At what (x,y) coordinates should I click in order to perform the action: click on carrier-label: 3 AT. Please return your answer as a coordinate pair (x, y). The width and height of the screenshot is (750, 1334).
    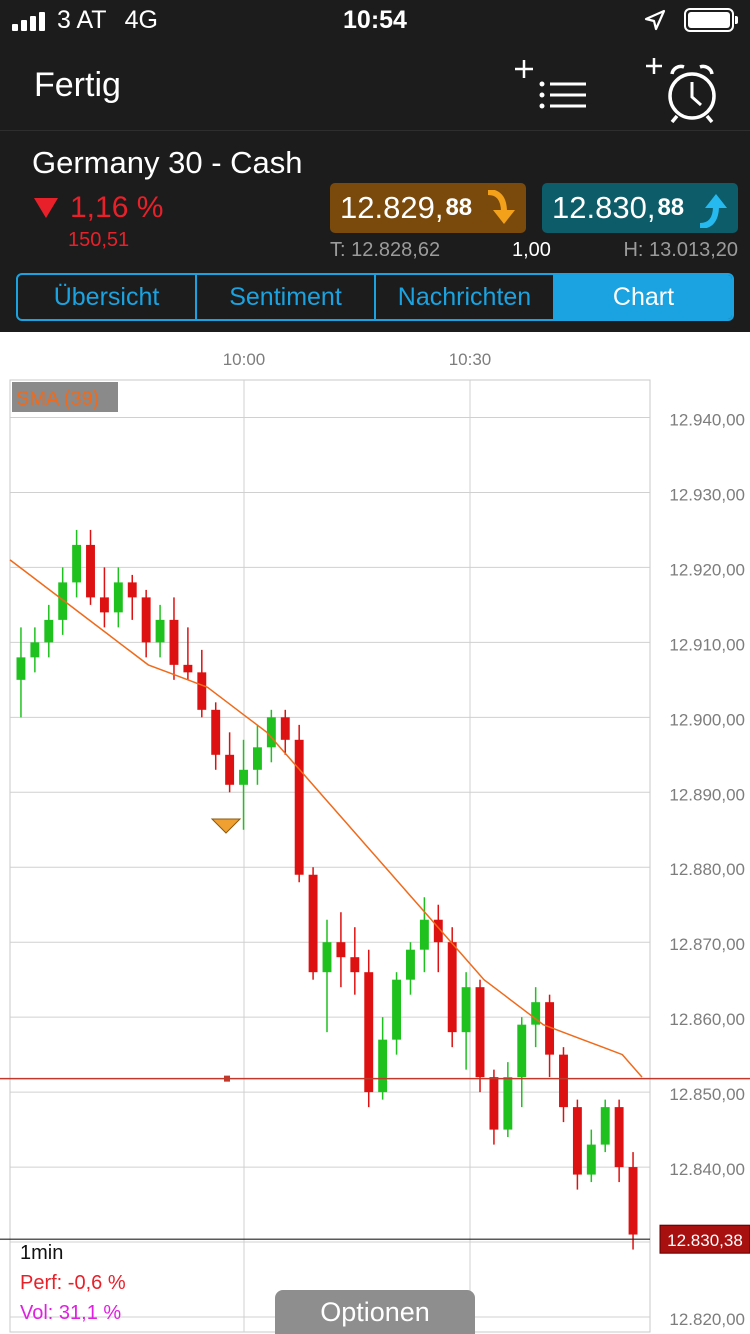
    Looking at the image, I should click on (82, 20).